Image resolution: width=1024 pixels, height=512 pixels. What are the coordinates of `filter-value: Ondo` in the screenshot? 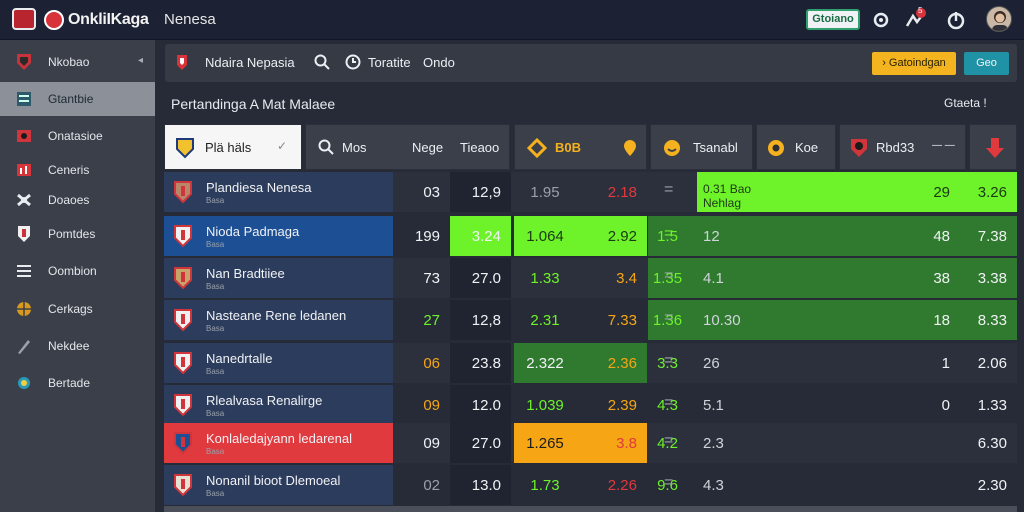 It's located at (439, 62).